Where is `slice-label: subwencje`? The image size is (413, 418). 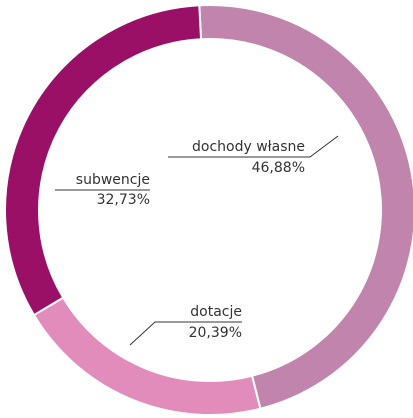 slice-label: subwencje is located at coordinates (113, 180).